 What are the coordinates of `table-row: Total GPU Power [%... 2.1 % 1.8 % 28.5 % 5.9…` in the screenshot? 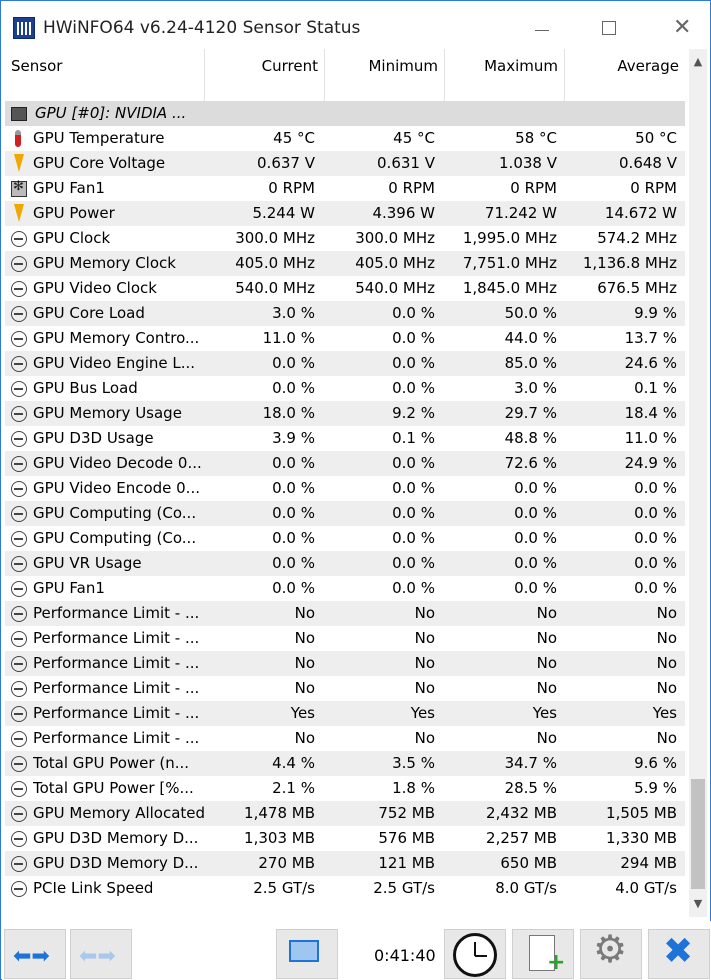 It's located at (345, 788).